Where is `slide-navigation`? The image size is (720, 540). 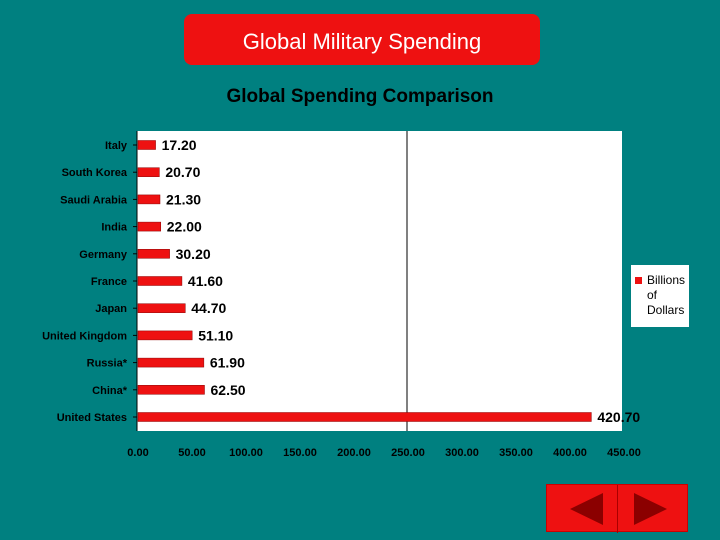
slide-navigation is located at coordinates (617, 508).